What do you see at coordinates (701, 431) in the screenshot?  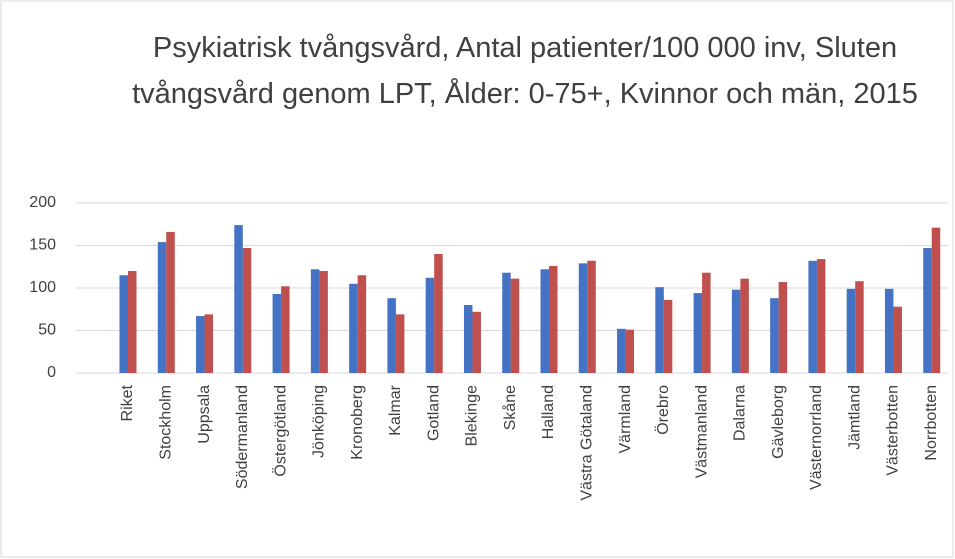 I see `x-tick-label: Västmanland` at bounding box center [701, 431].